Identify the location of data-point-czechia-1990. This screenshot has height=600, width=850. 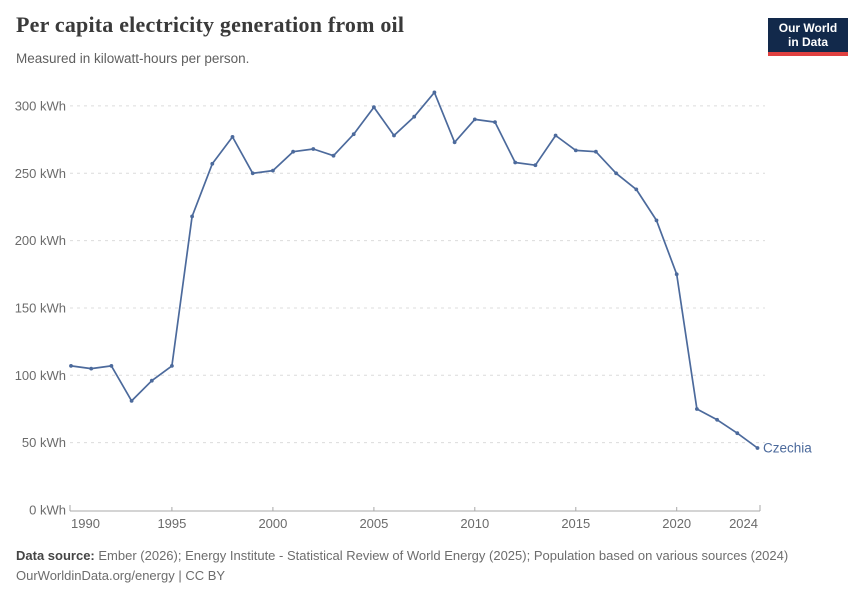
(71, 366).